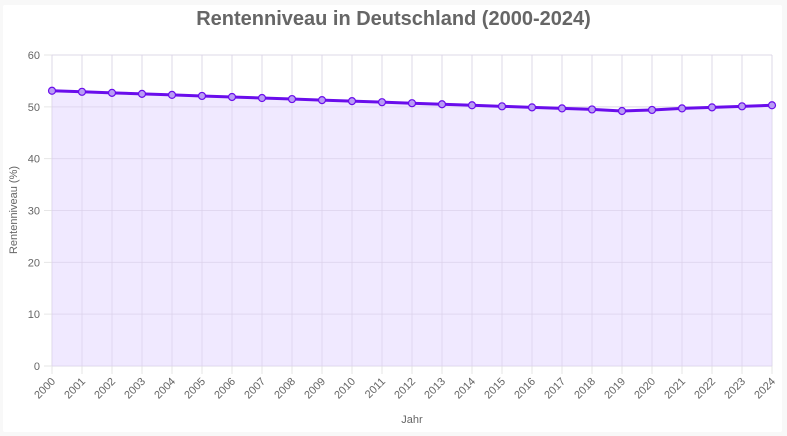 The width and height of the screenshot is (787, 436). Describe the element at coordinates (34, 263) in the screenshot. I see `y-tick-label: 20` at that location.